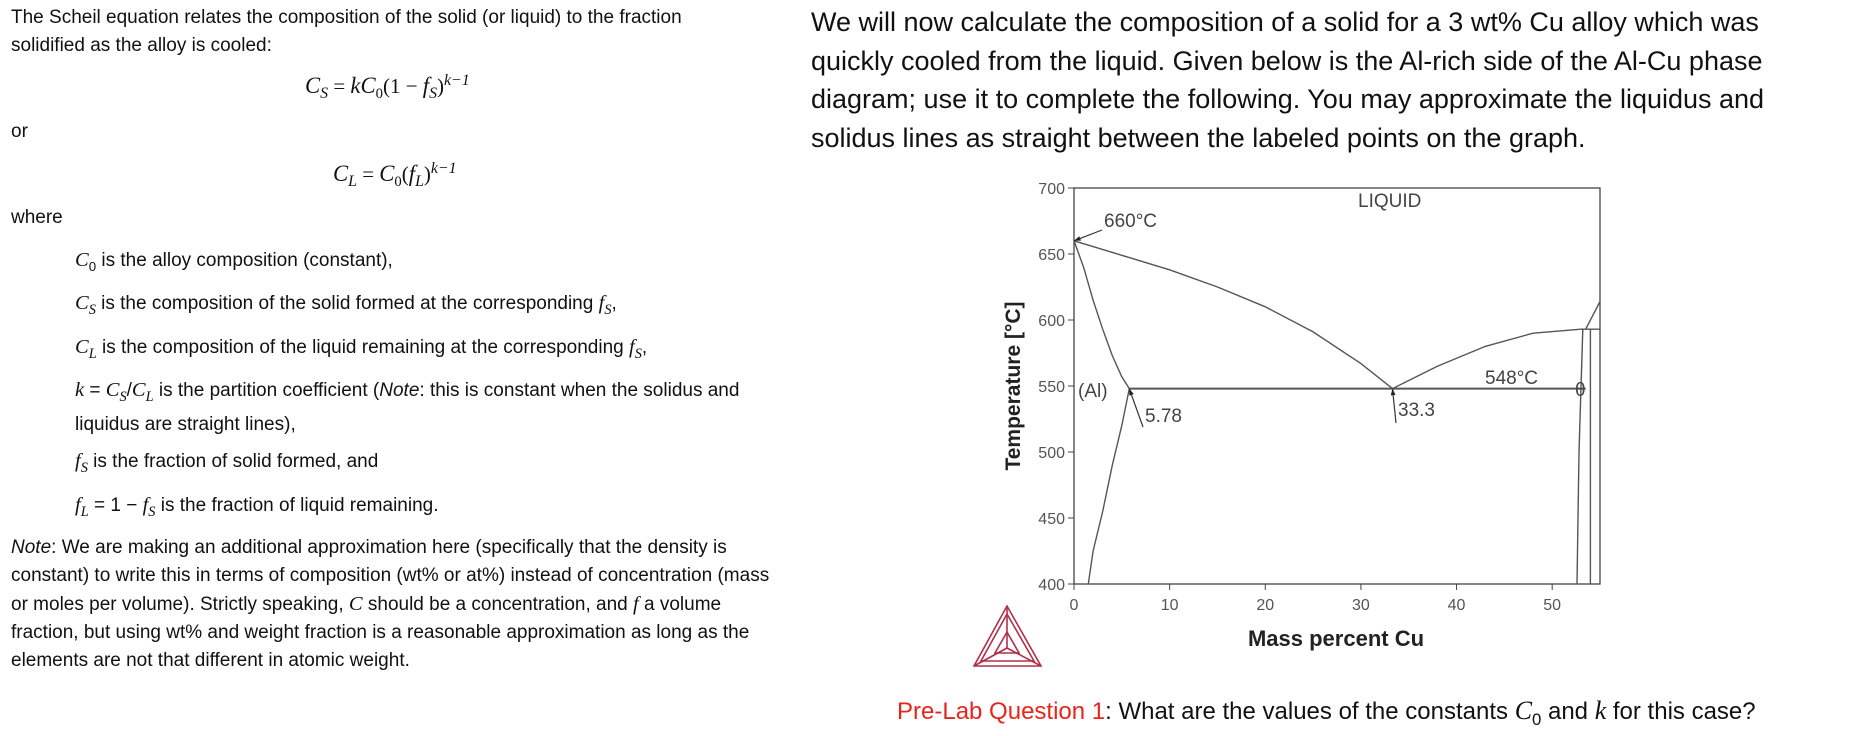 Image resolution: width=1851 pixels, height=736 pixels. Describe the element at coordinates (1310, 711) in the screenshot. I see `text: : What are the values of the constants` at that location.